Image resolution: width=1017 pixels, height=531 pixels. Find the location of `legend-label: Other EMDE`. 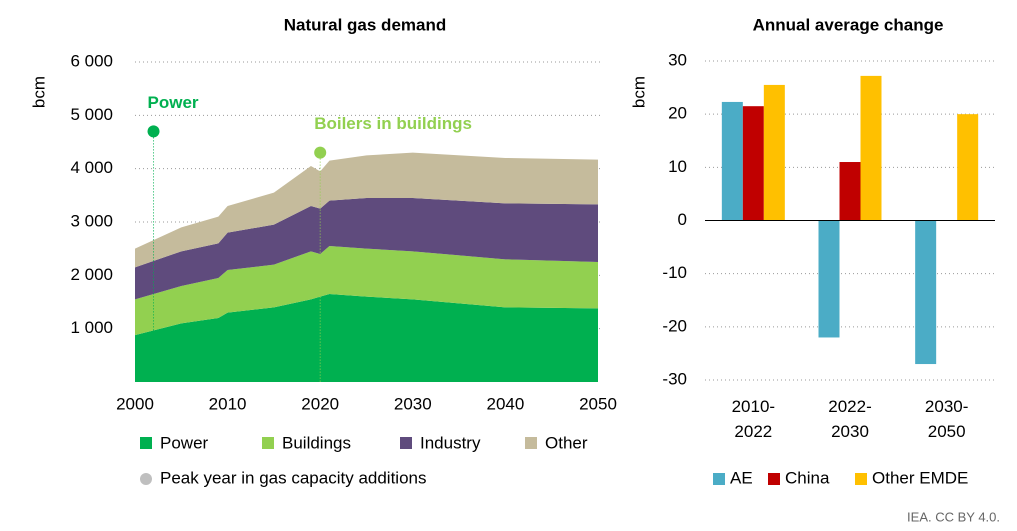

legend-label: Other EMDE is located at coordinates (920, 477).